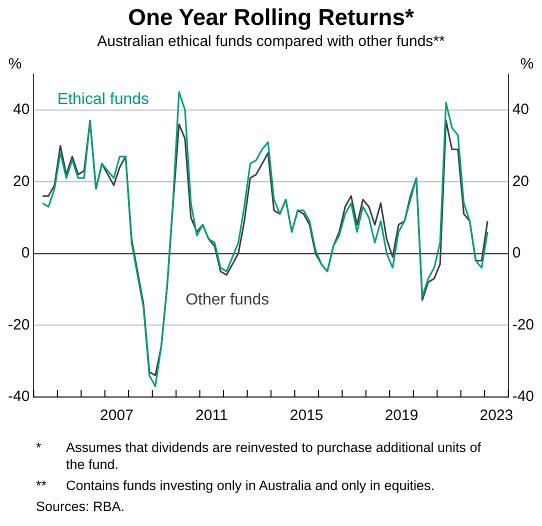 The image size is (542, 526). Describe the element at coordinates (523, 325) in the screenshot. I see `y2-tick-label: -20` at that location.